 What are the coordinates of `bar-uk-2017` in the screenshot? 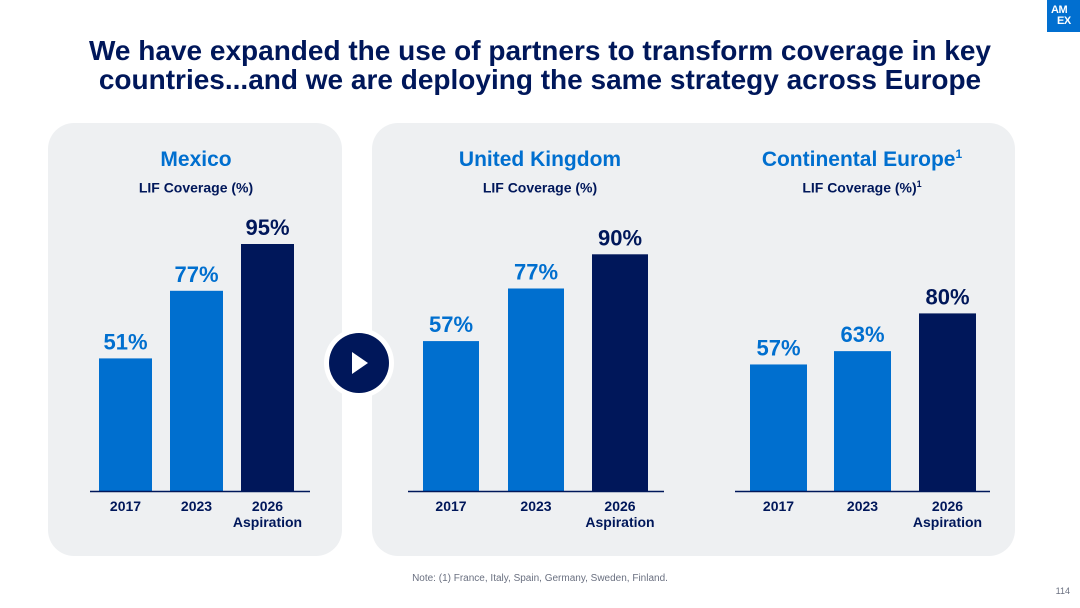 It's located at (451, 416).